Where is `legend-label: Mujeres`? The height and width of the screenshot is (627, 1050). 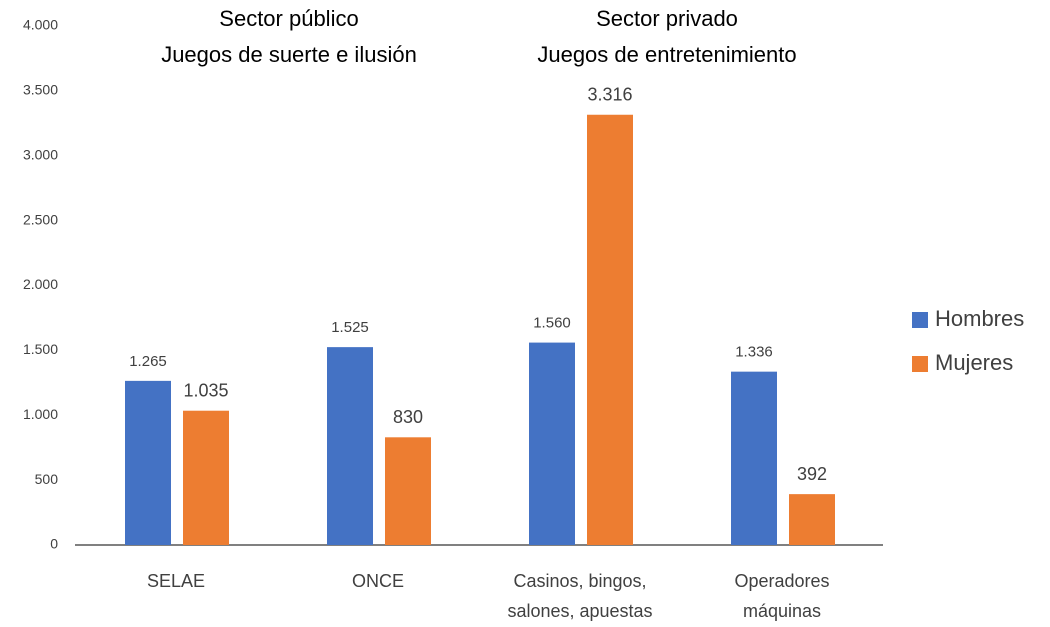
legend-label: Mujeres is located at coordinates (974, 362).